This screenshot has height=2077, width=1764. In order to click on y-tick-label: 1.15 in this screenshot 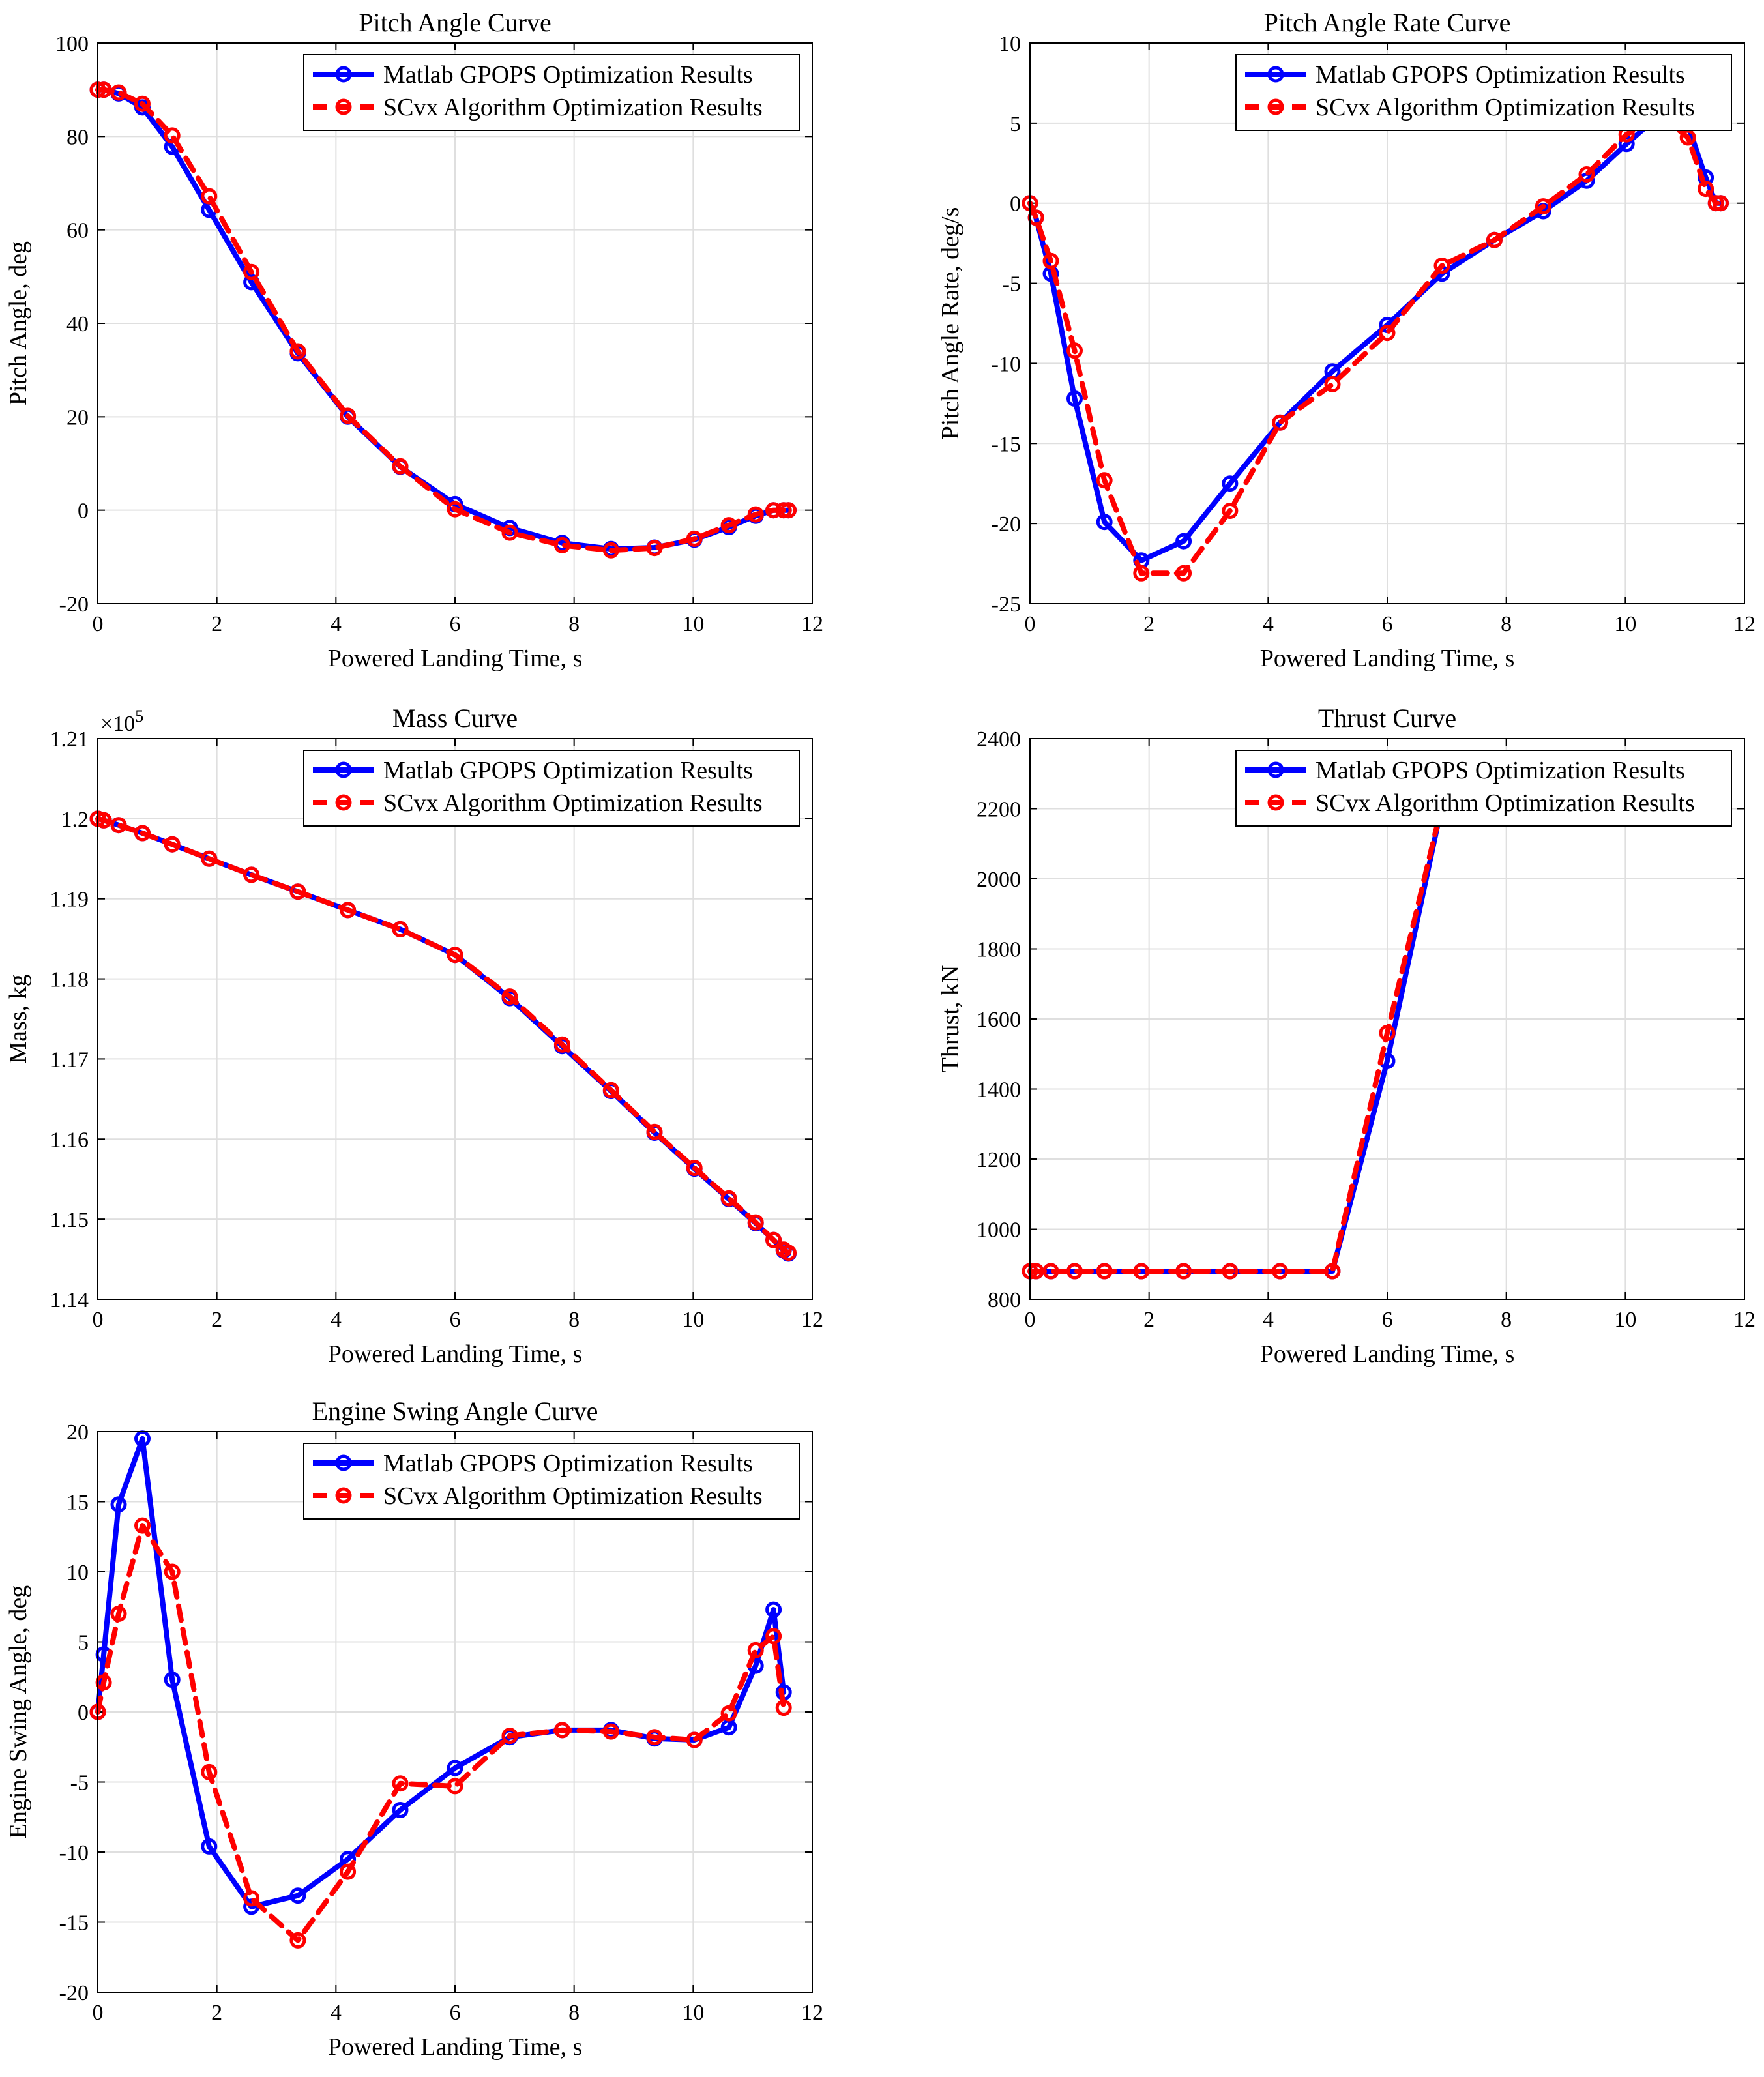, I will do `click(69, 1220)`.